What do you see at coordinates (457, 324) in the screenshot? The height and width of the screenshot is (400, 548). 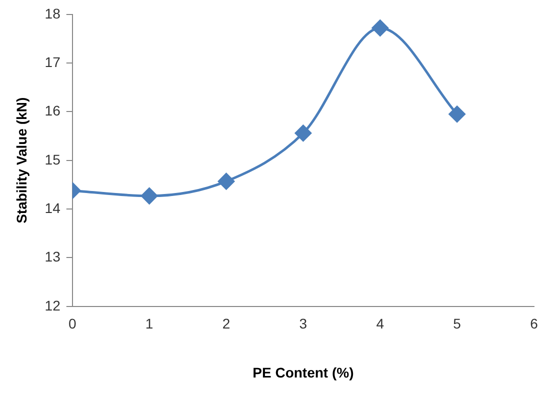 I see `x-tick-label: 5` at bounding box center [457, 324].